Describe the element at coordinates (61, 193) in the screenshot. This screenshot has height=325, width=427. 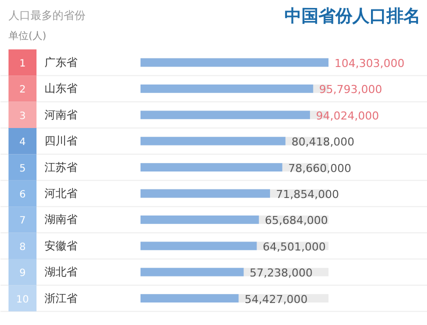
I see `y-tick-label: 河北省` at that location.